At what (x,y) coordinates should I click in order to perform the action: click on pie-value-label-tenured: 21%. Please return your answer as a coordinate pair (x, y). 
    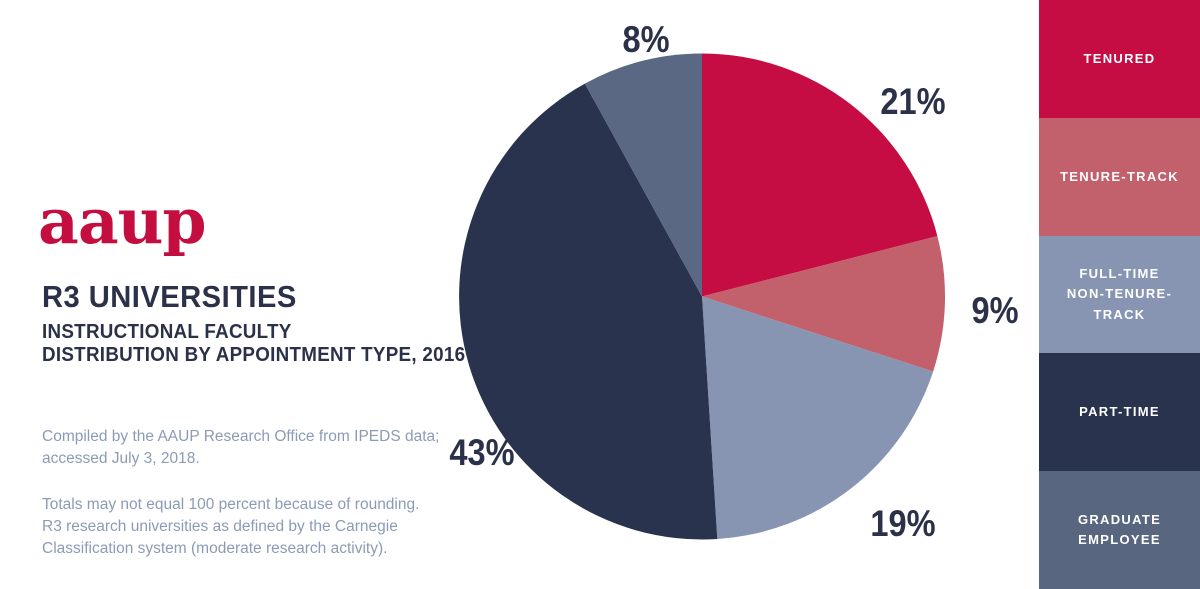
    Looking at the image, I should click on (913, 101).